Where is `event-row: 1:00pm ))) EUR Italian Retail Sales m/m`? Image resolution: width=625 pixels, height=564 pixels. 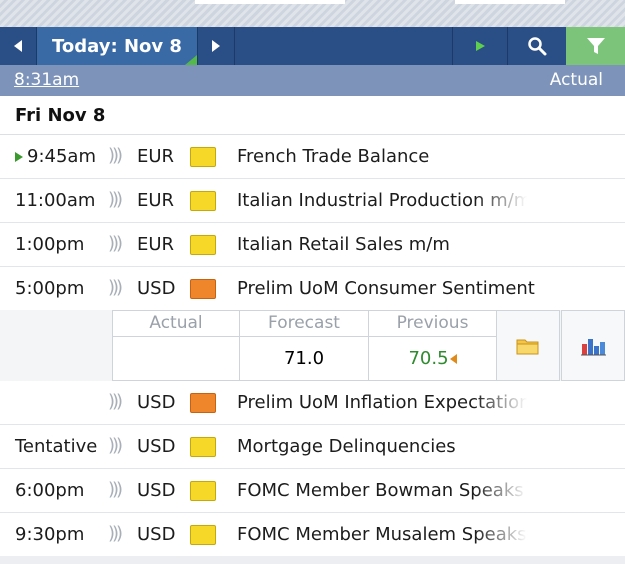
event-row: 1:00pm ))) EUR Italian Retail Sales m/m is located at coordinates (312, 245).